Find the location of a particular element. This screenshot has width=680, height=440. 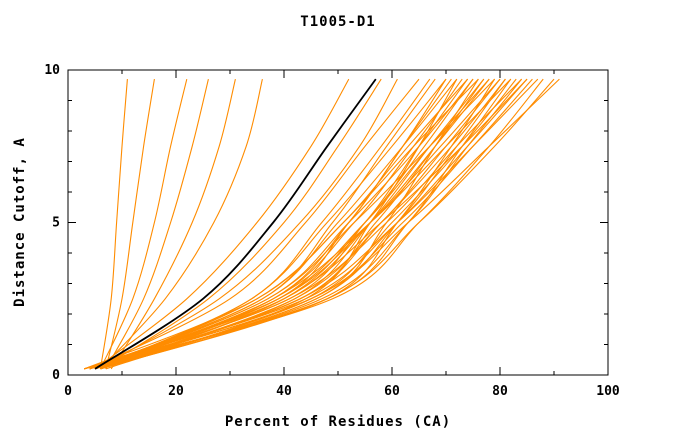

y-tick-label: 0 is located at coordinates (56, 375).